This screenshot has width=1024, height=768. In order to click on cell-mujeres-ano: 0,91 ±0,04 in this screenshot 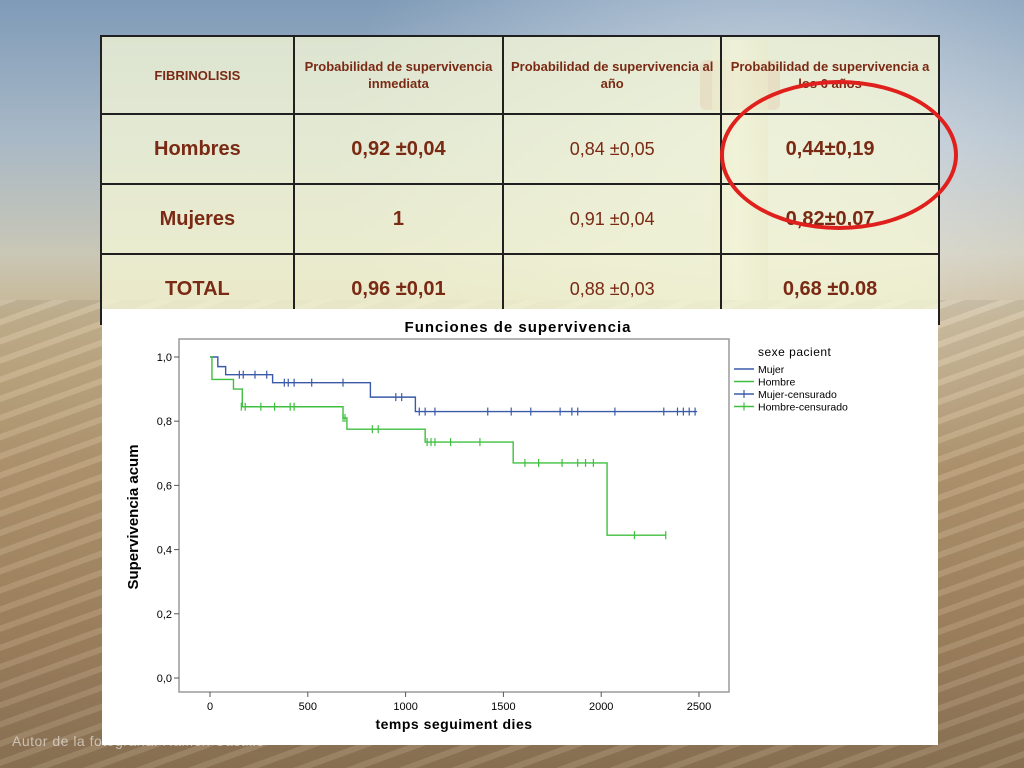, I will do `click(612, 219)`.